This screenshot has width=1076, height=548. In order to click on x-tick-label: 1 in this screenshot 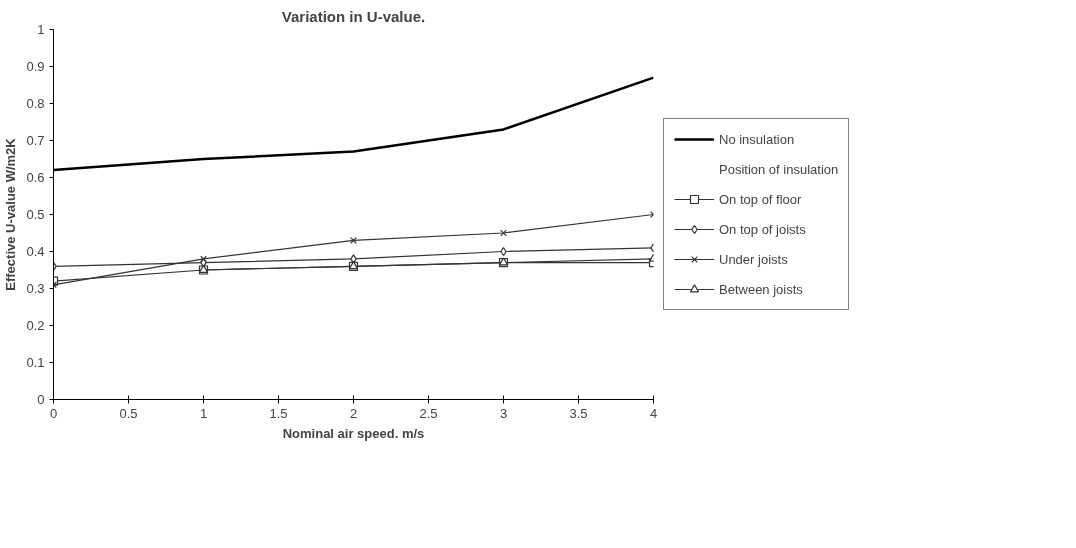, I will do `click(203, 413)`.